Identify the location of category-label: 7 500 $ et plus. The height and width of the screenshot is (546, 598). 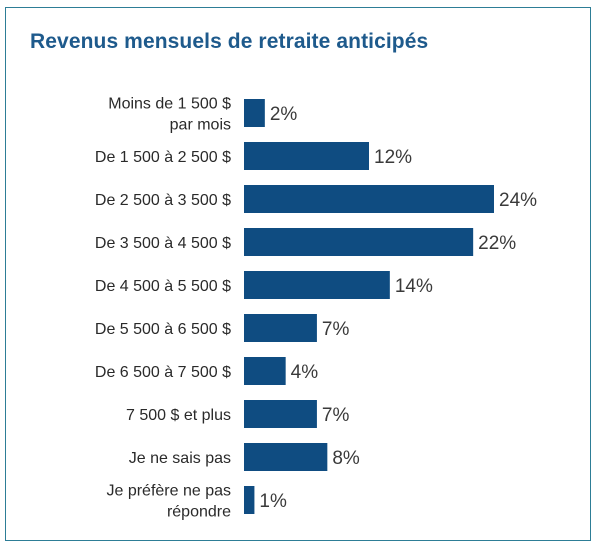
(178, 415).